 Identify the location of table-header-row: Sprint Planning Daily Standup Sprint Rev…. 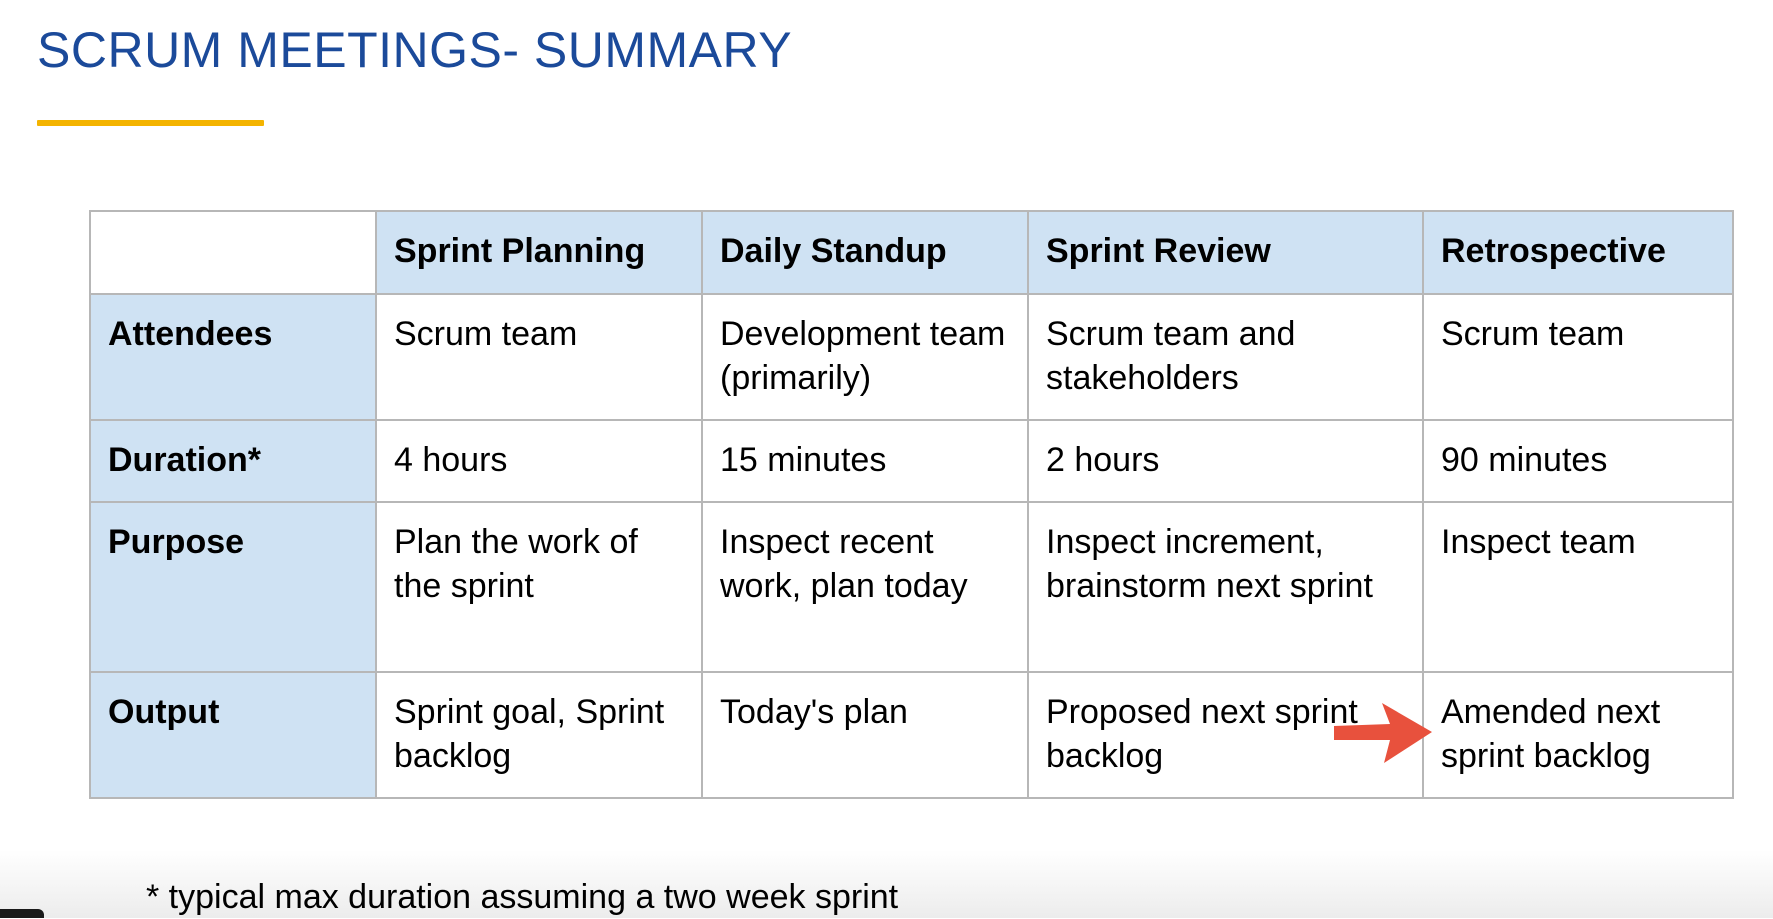
(911, 252).